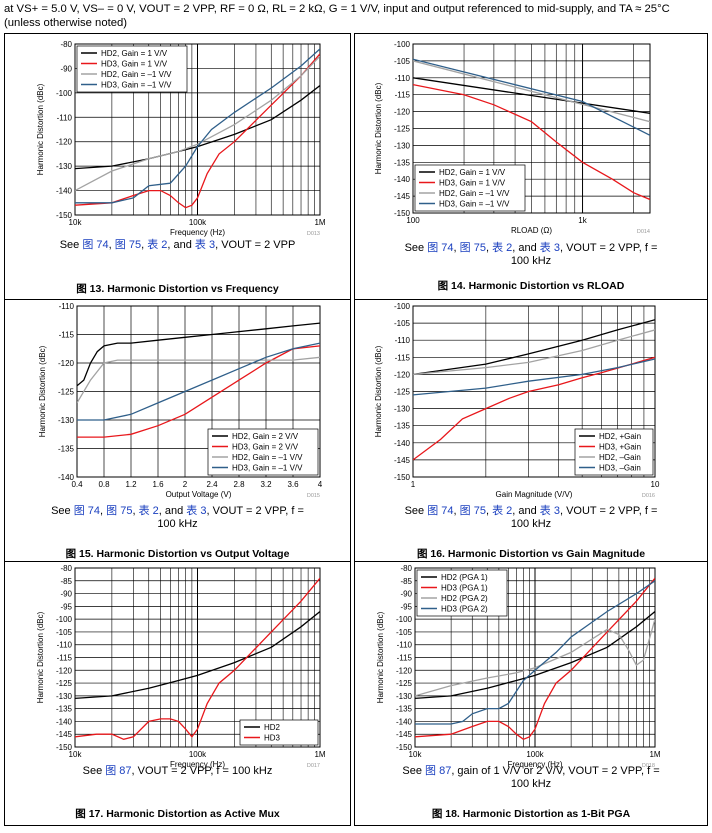 This screenshot has height=833, width=712. What do you see at coordinates (464, 598) in the screenshot?
I see `legend-label: HD2 (PGA 2)` at bounding box center [464, 598].